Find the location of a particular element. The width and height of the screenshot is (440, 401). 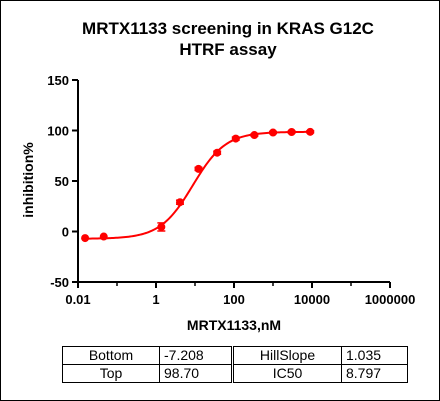

param-value-top: 98.70 is located at coordinates (195, 373).